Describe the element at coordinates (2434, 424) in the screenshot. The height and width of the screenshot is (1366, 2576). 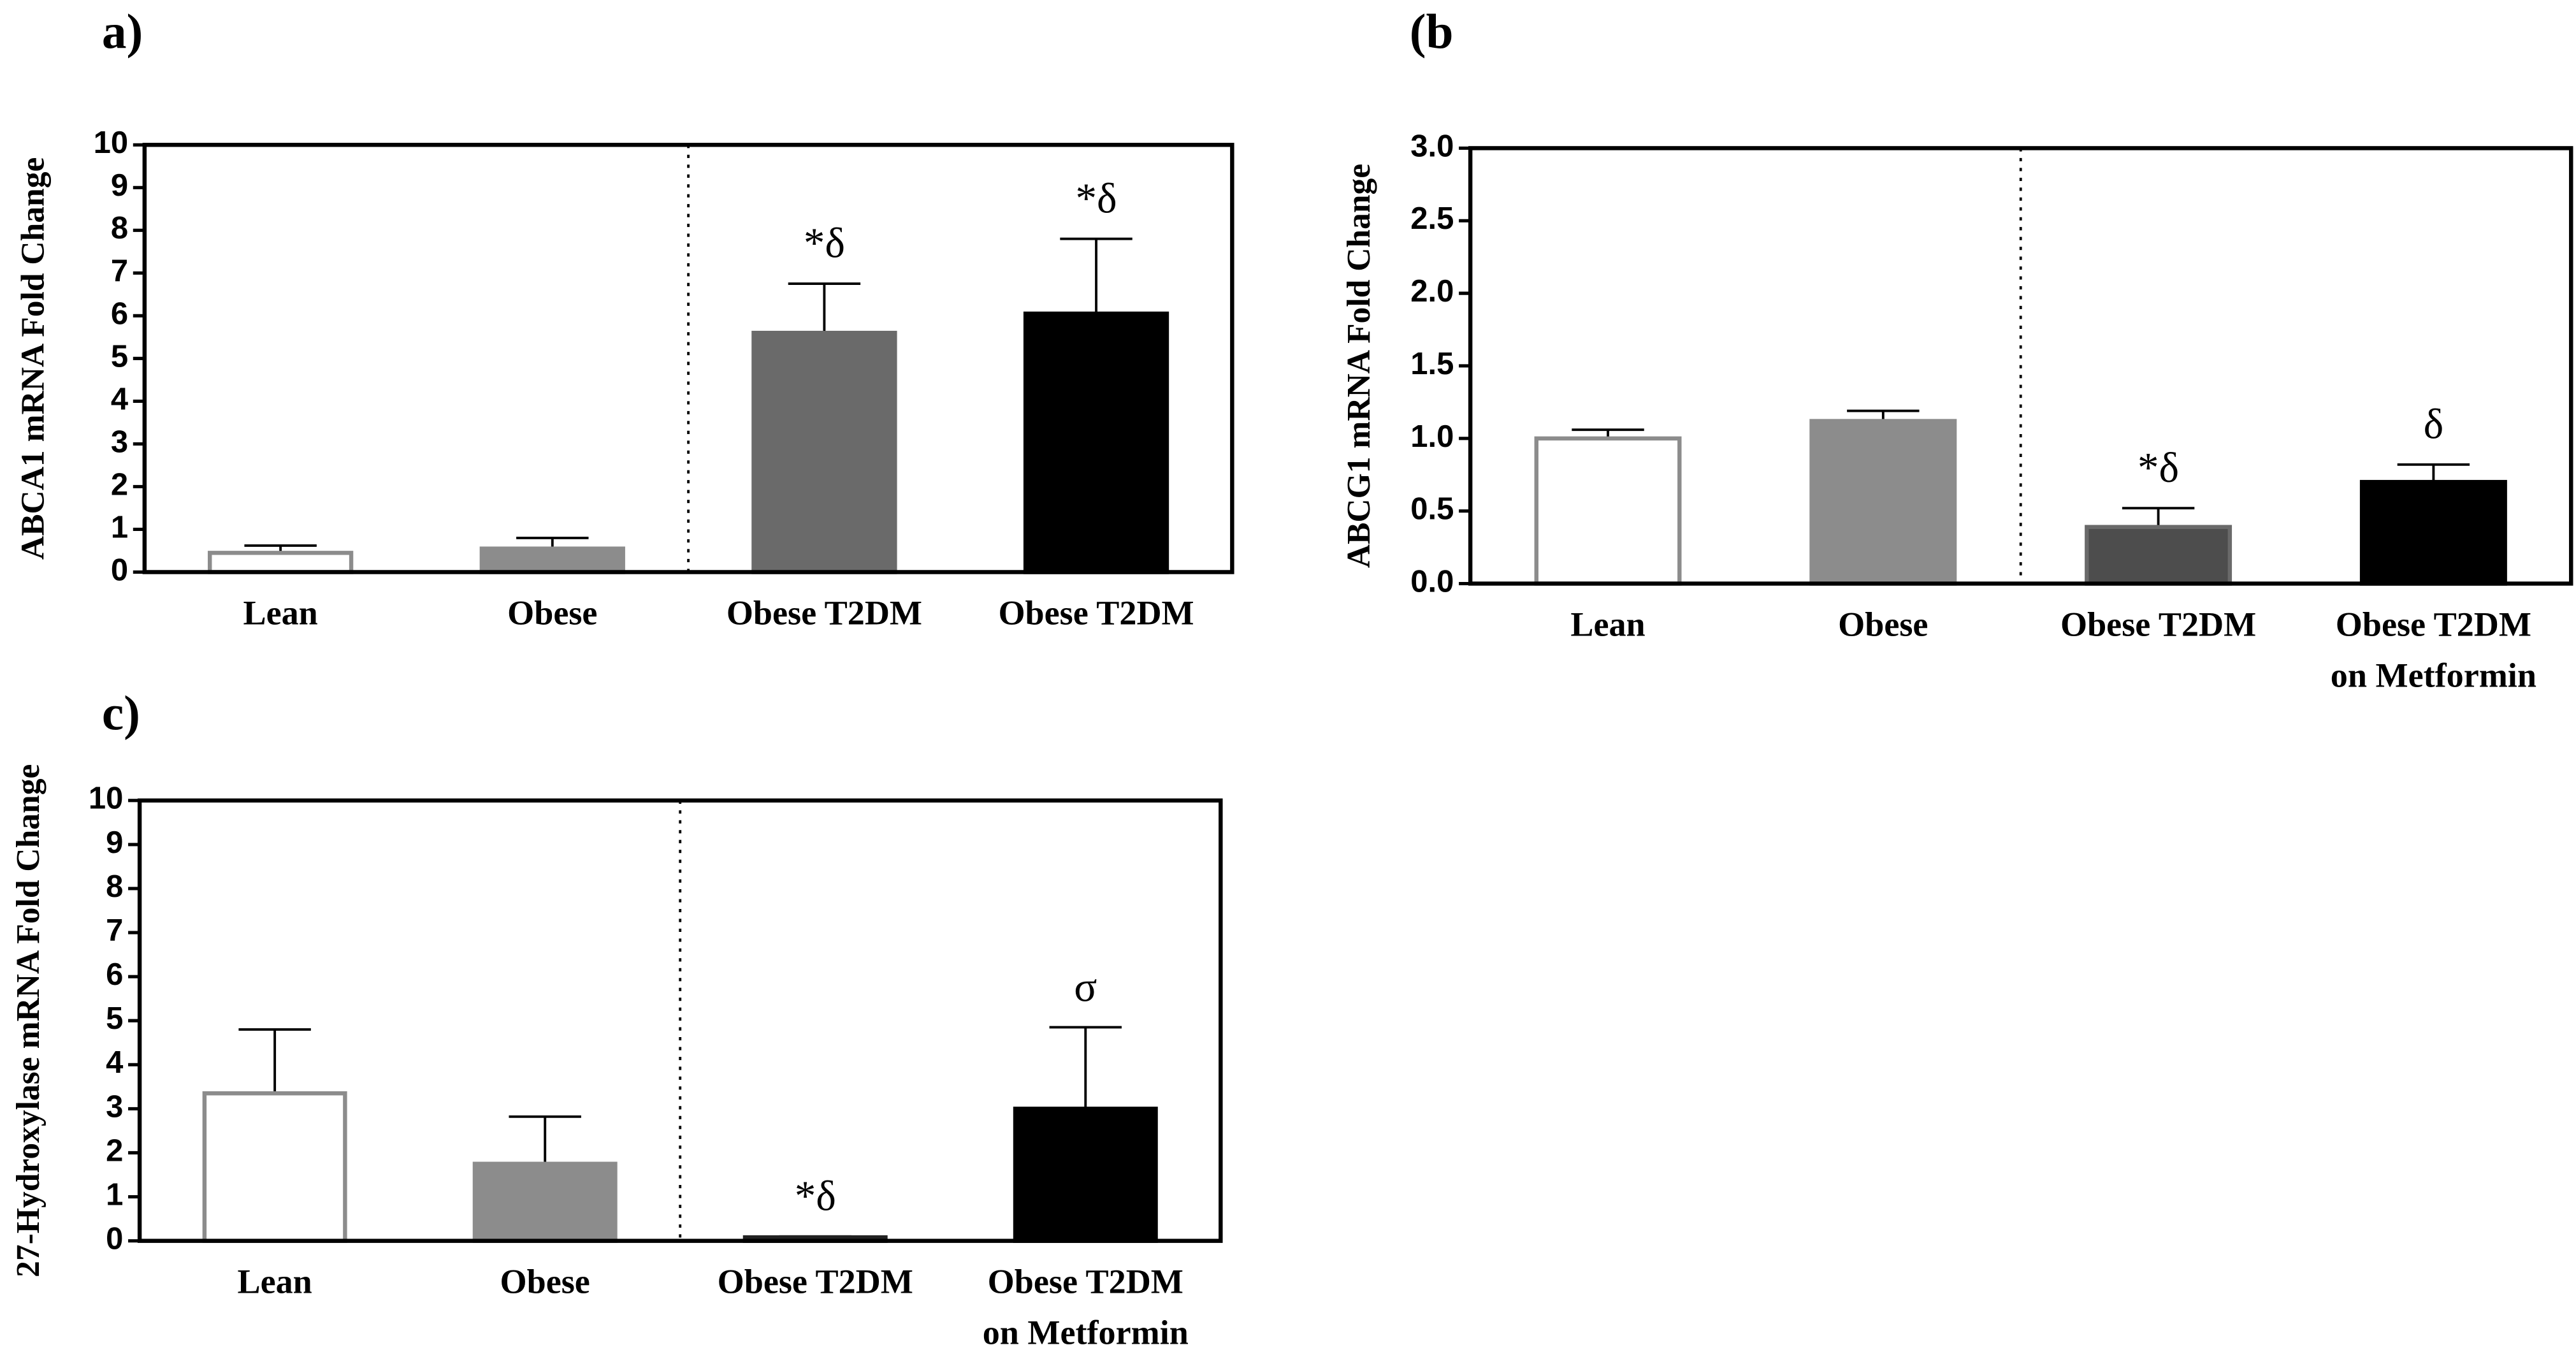
I see `annotation: δ` at that location.